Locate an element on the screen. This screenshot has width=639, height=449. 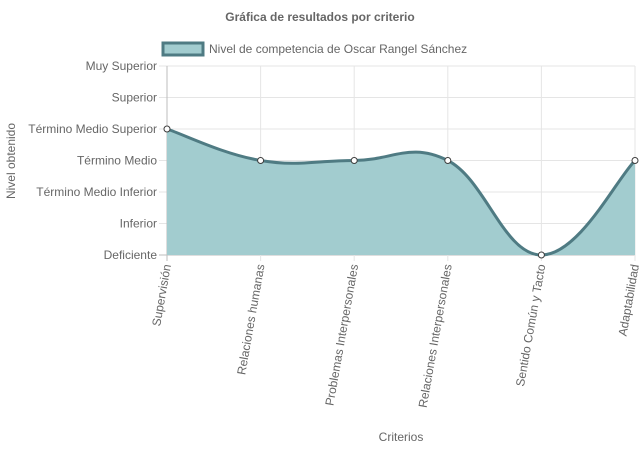
y-tick-label: Término Medio is located at coordinates (117, 161).